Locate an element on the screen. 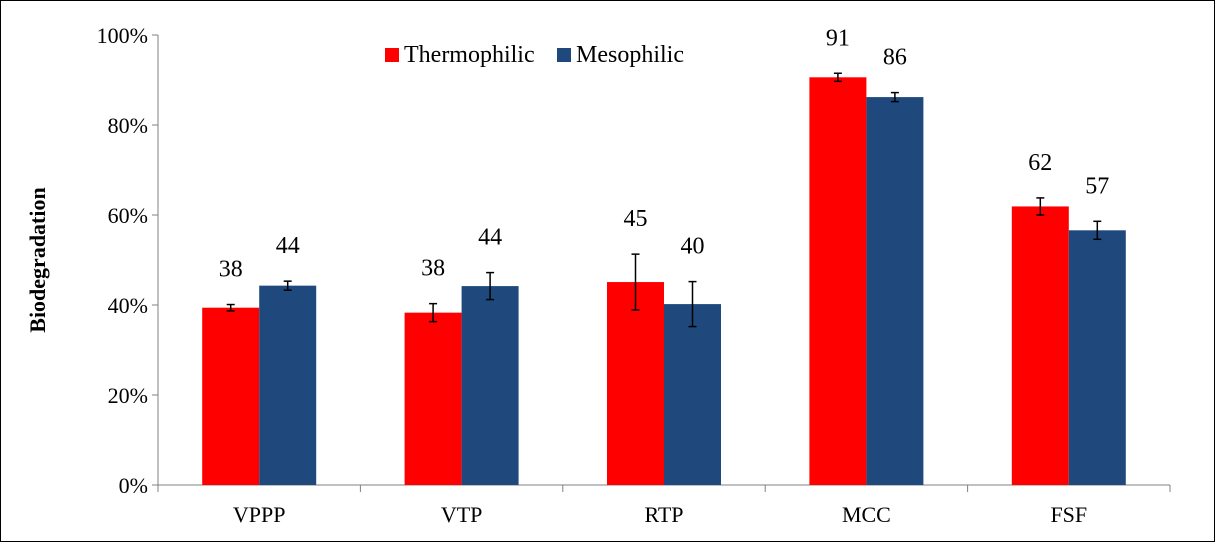 This screenshot has height=542, width=1215. y-tick-label: 40% is located at coordinates (128, 305).